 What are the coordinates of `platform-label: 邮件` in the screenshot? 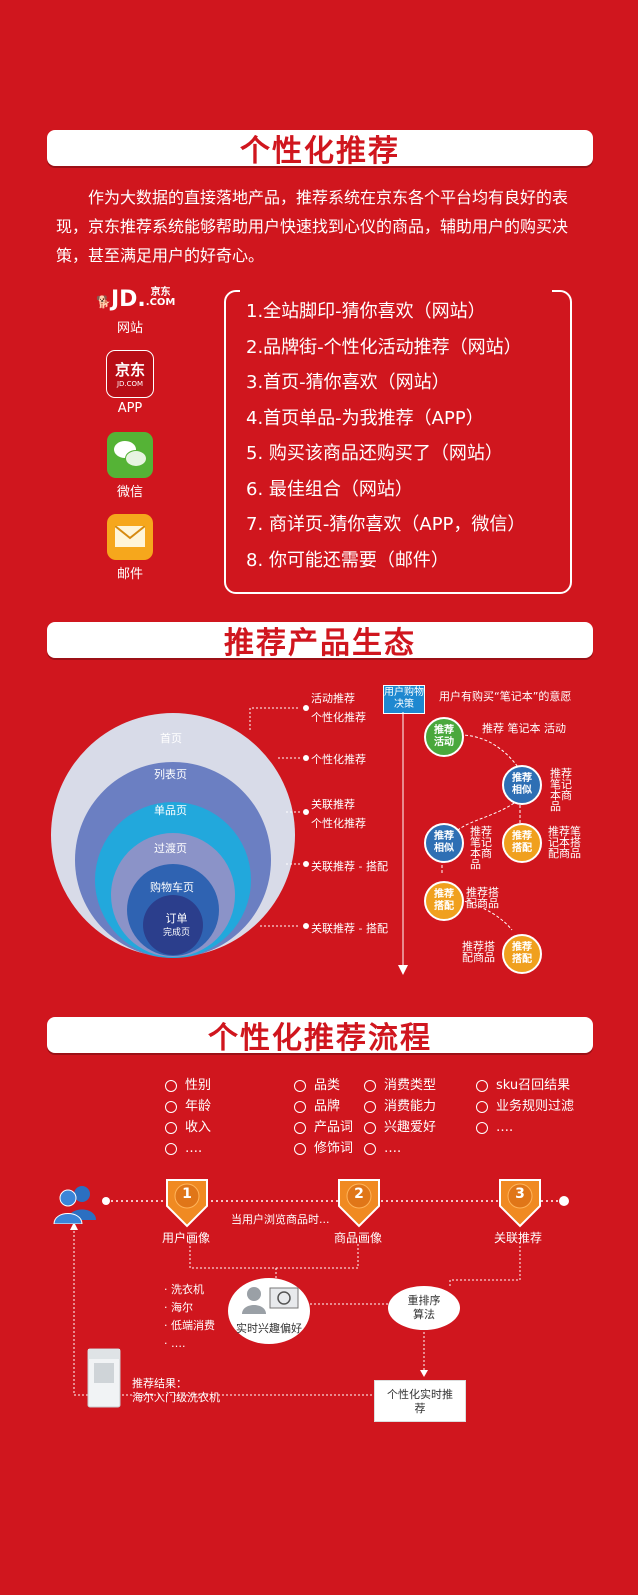 It's located at (129, 574).